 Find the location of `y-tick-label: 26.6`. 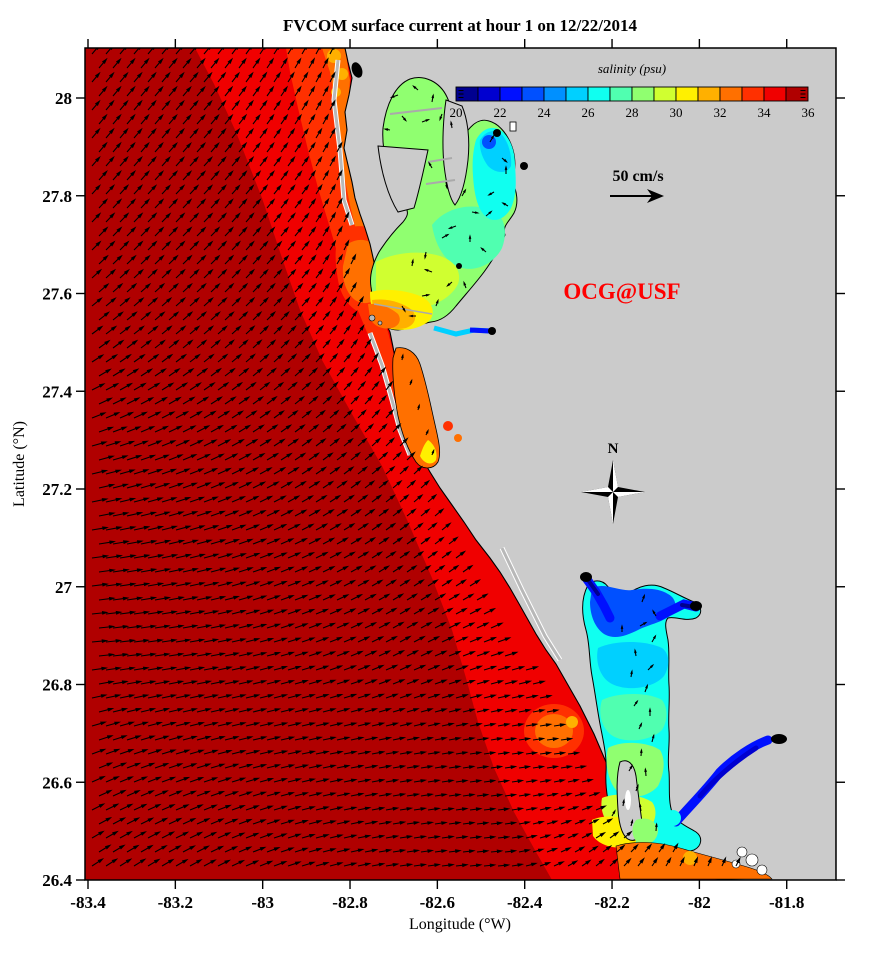

y-tick-label: 26.6 is located at coordinates (57, 782).